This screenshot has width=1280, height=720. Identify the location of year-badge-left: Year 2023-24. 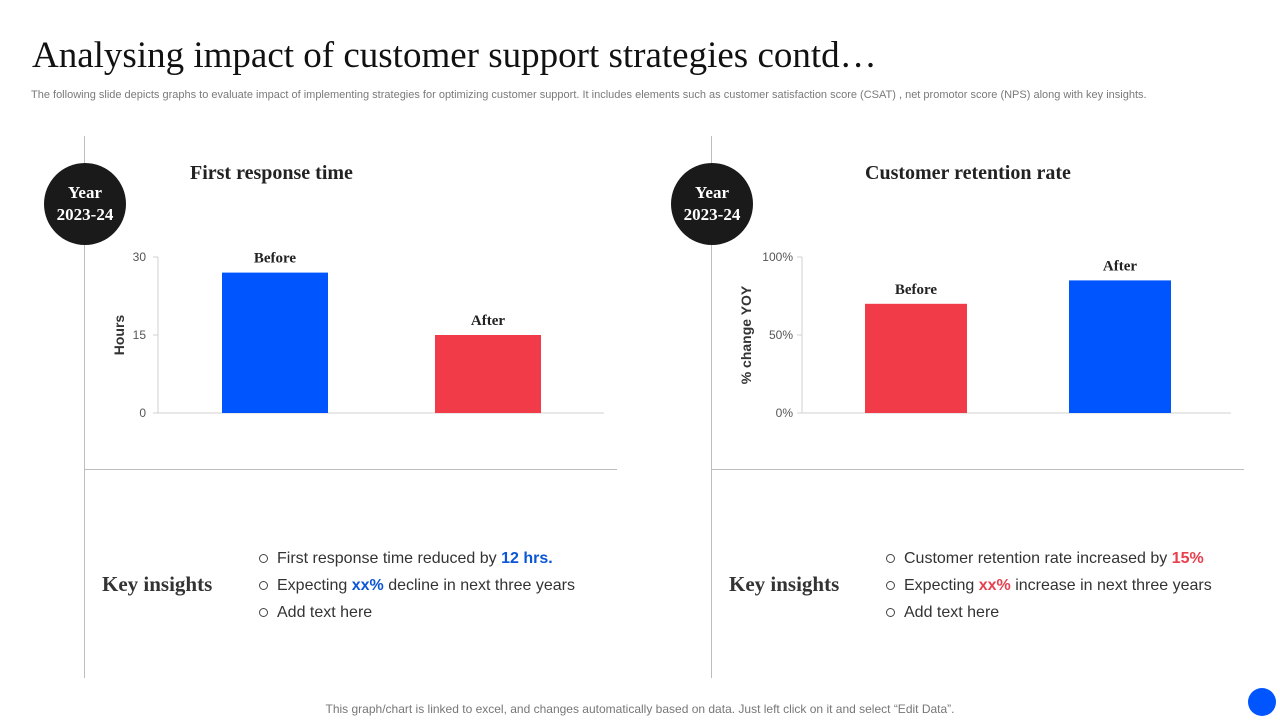
(85, 204).